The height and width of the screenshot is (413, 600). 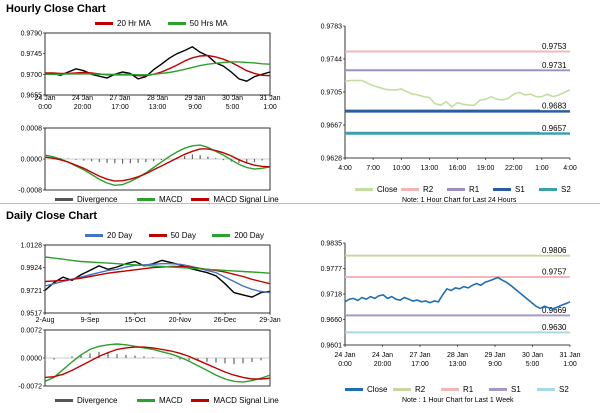 I want to click on legend-item: MACD Signal Line, so click(x=235, y=400).